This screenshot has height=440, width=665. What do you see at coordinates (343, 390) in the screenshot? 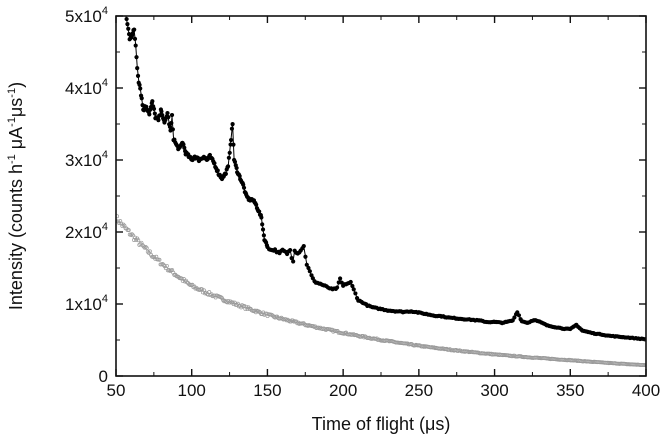
I see `x-tick-label: 200` at bounding box center [343, 390].